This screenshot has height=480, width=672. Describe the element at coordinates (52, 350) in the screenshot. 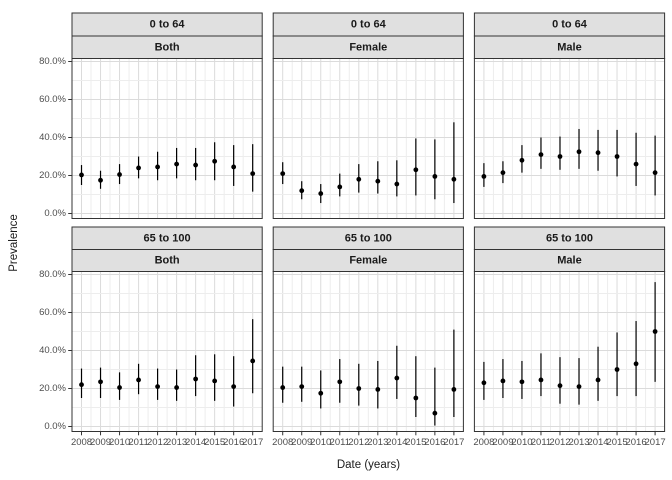

I see `y-tick-label: 40.0%` at that location.